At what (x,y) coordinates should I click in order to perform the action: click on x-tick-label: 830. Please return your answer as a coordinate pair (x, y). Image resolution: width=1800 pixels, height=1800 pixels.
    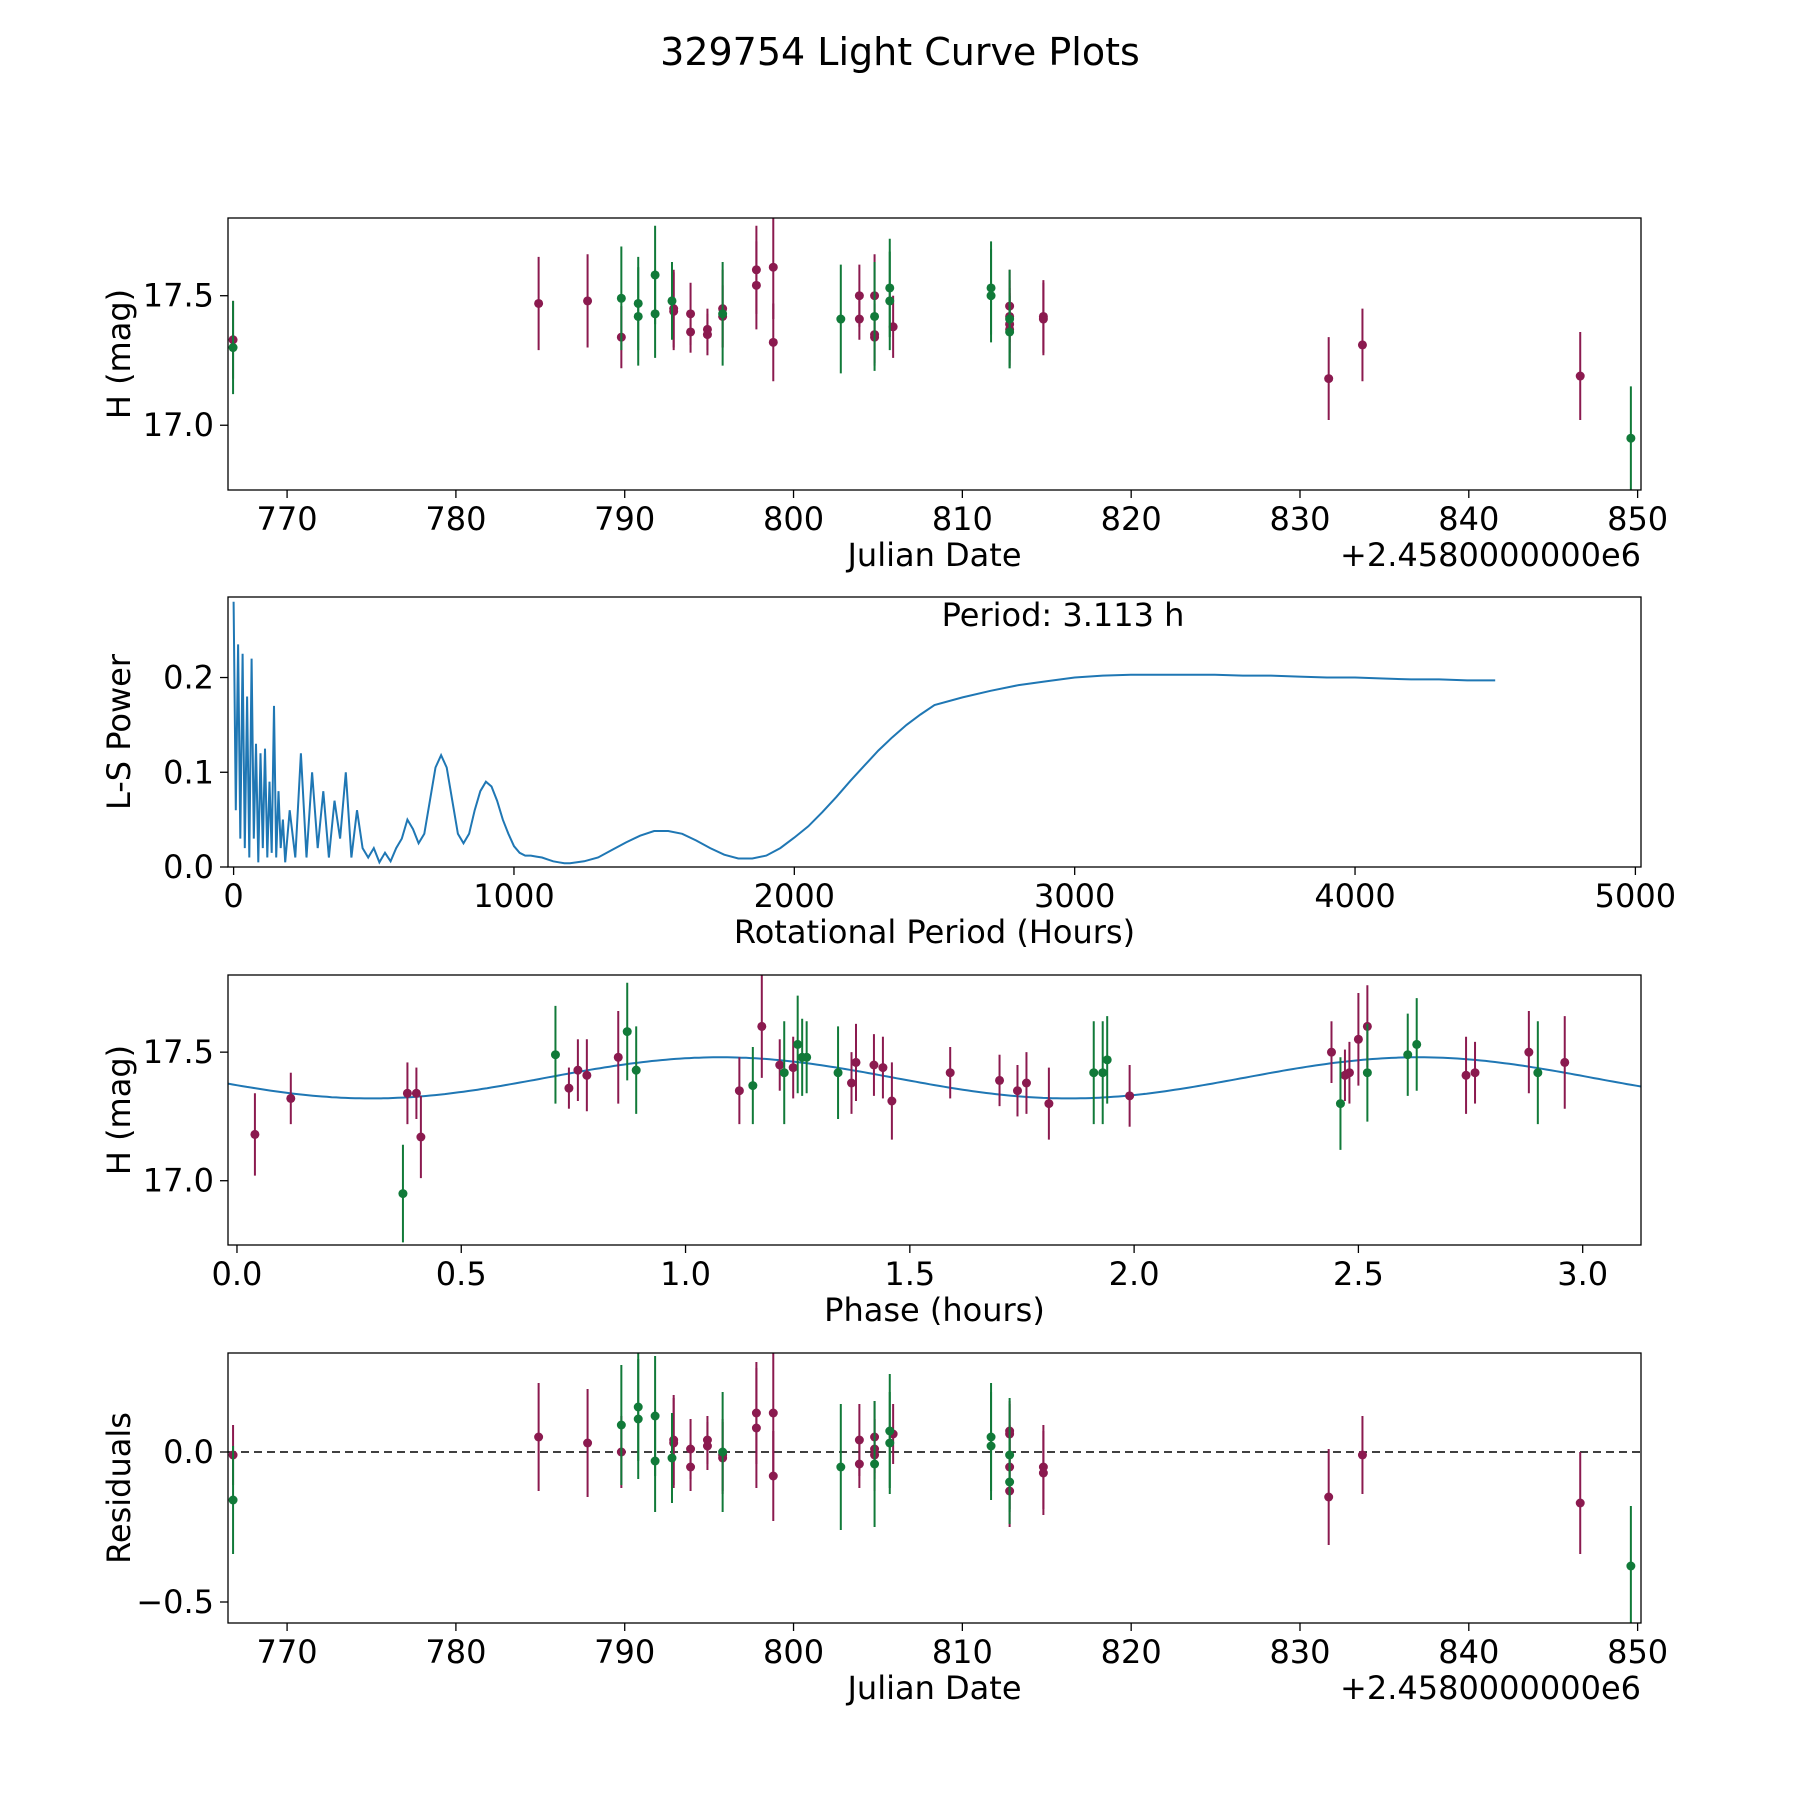
    Looking at the image, I should click on (1299, 1652).